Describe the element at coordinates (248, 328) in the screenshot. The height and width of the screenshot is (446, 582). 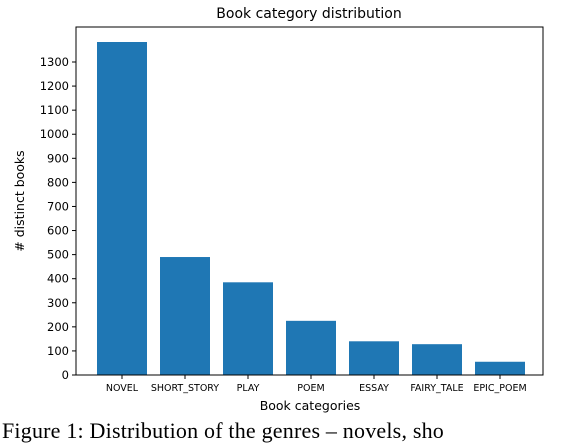
I see `bar-play` at that location.